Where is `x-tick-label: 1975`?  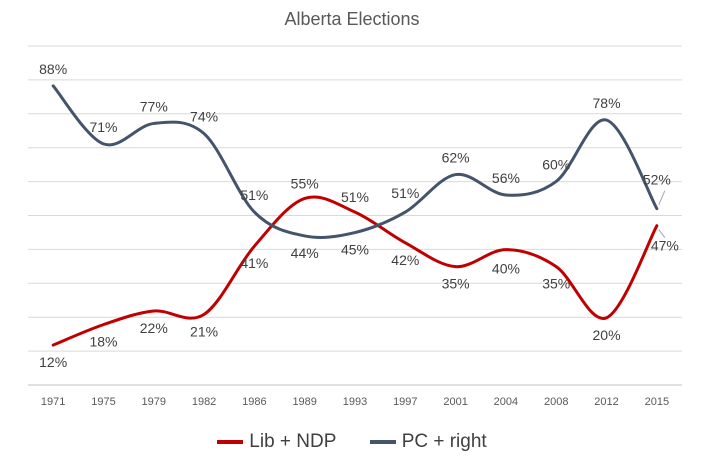 x-tick-label: 1975 is located at coordinates (103, 402).